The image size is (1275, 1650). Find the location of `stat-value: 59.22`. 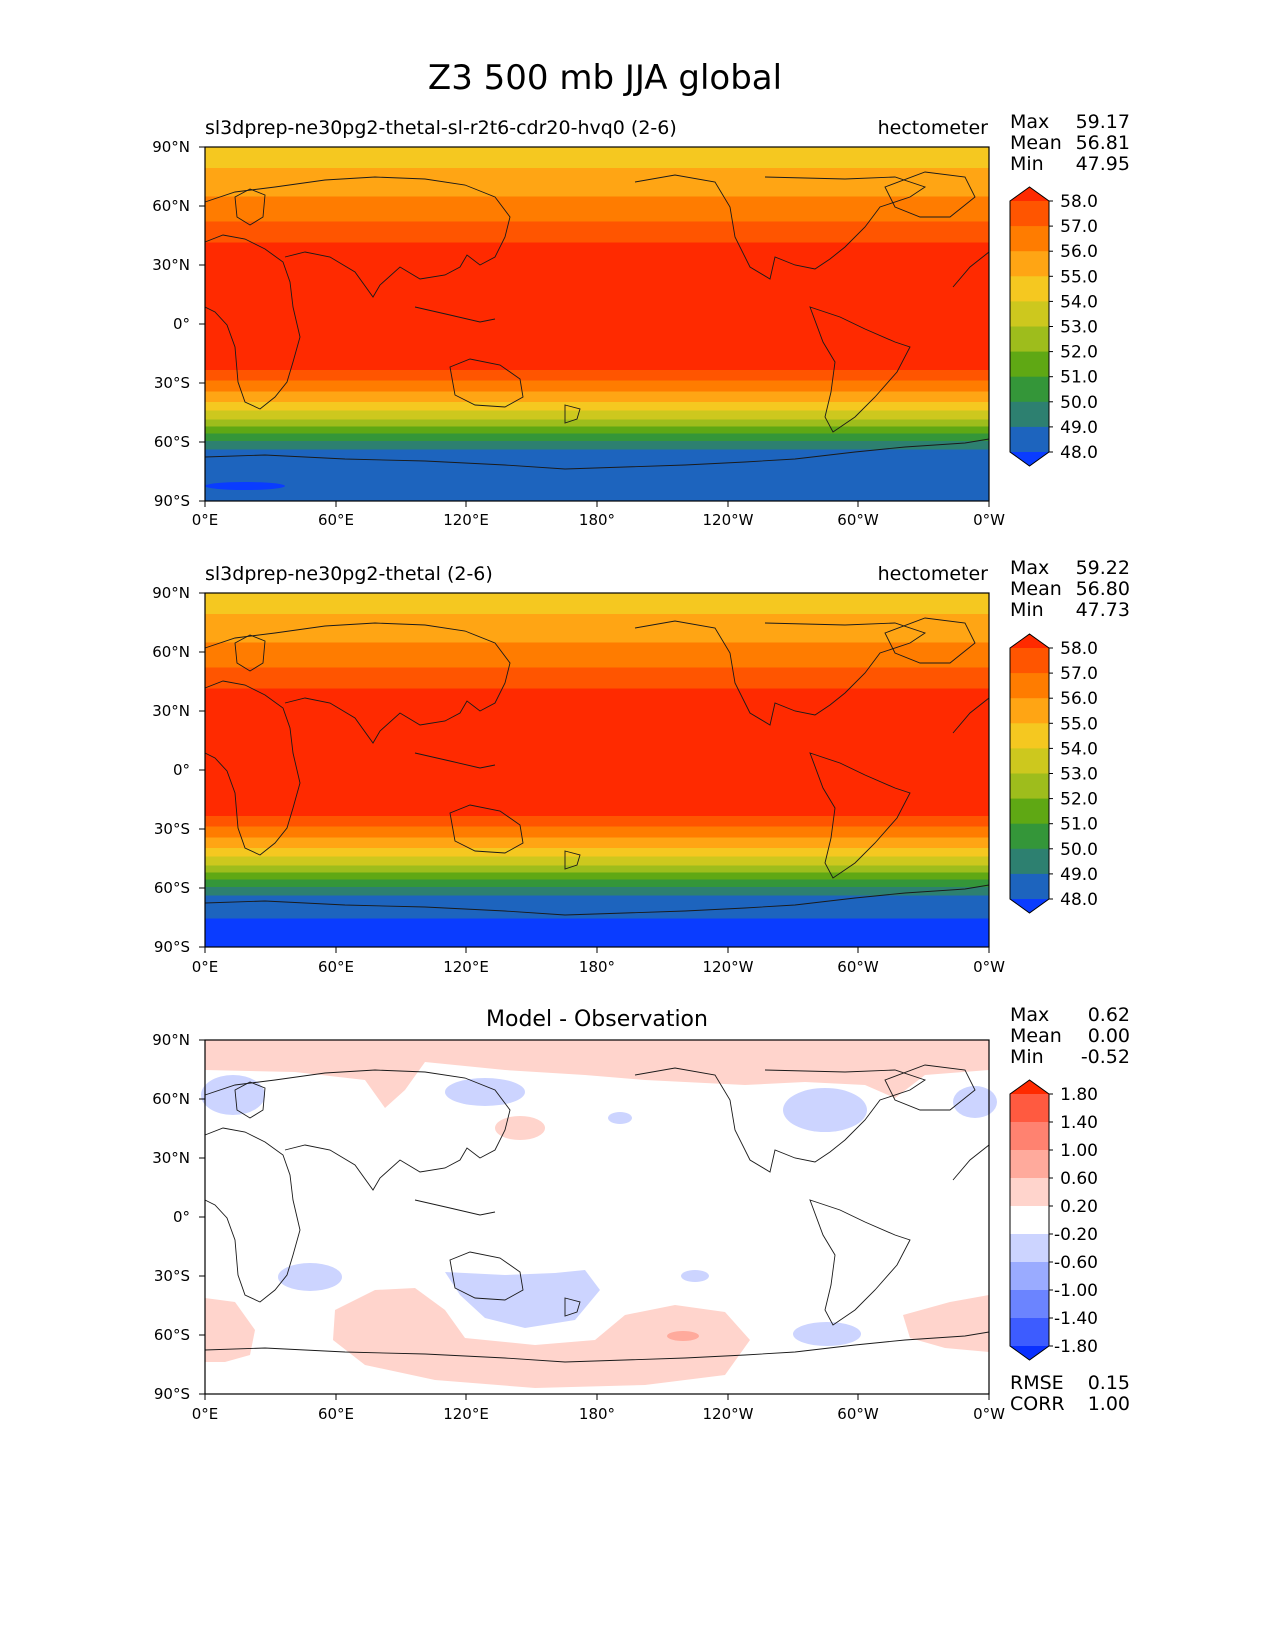

stat-value: 59.22 is located at coordinates (1103, 568).